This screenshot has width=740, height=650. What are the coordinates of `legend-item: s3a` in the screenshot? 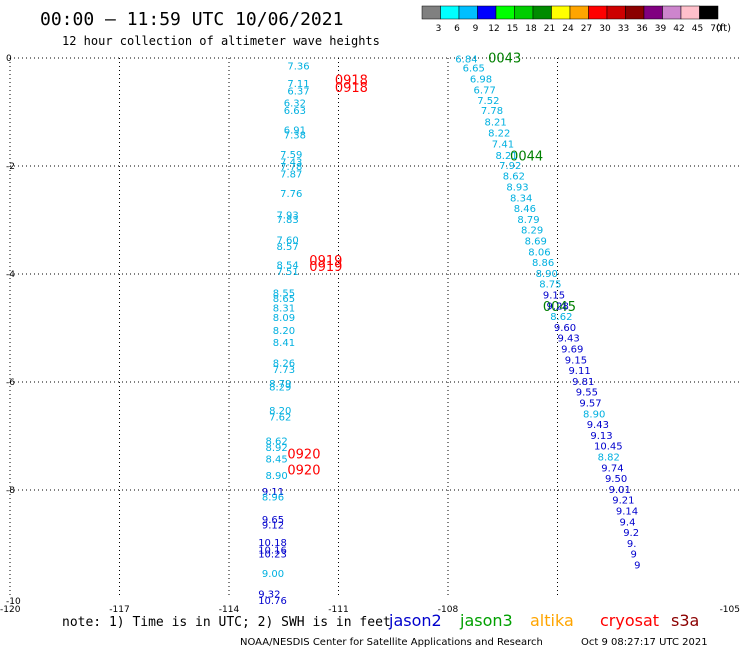 It's located at (685, 620).